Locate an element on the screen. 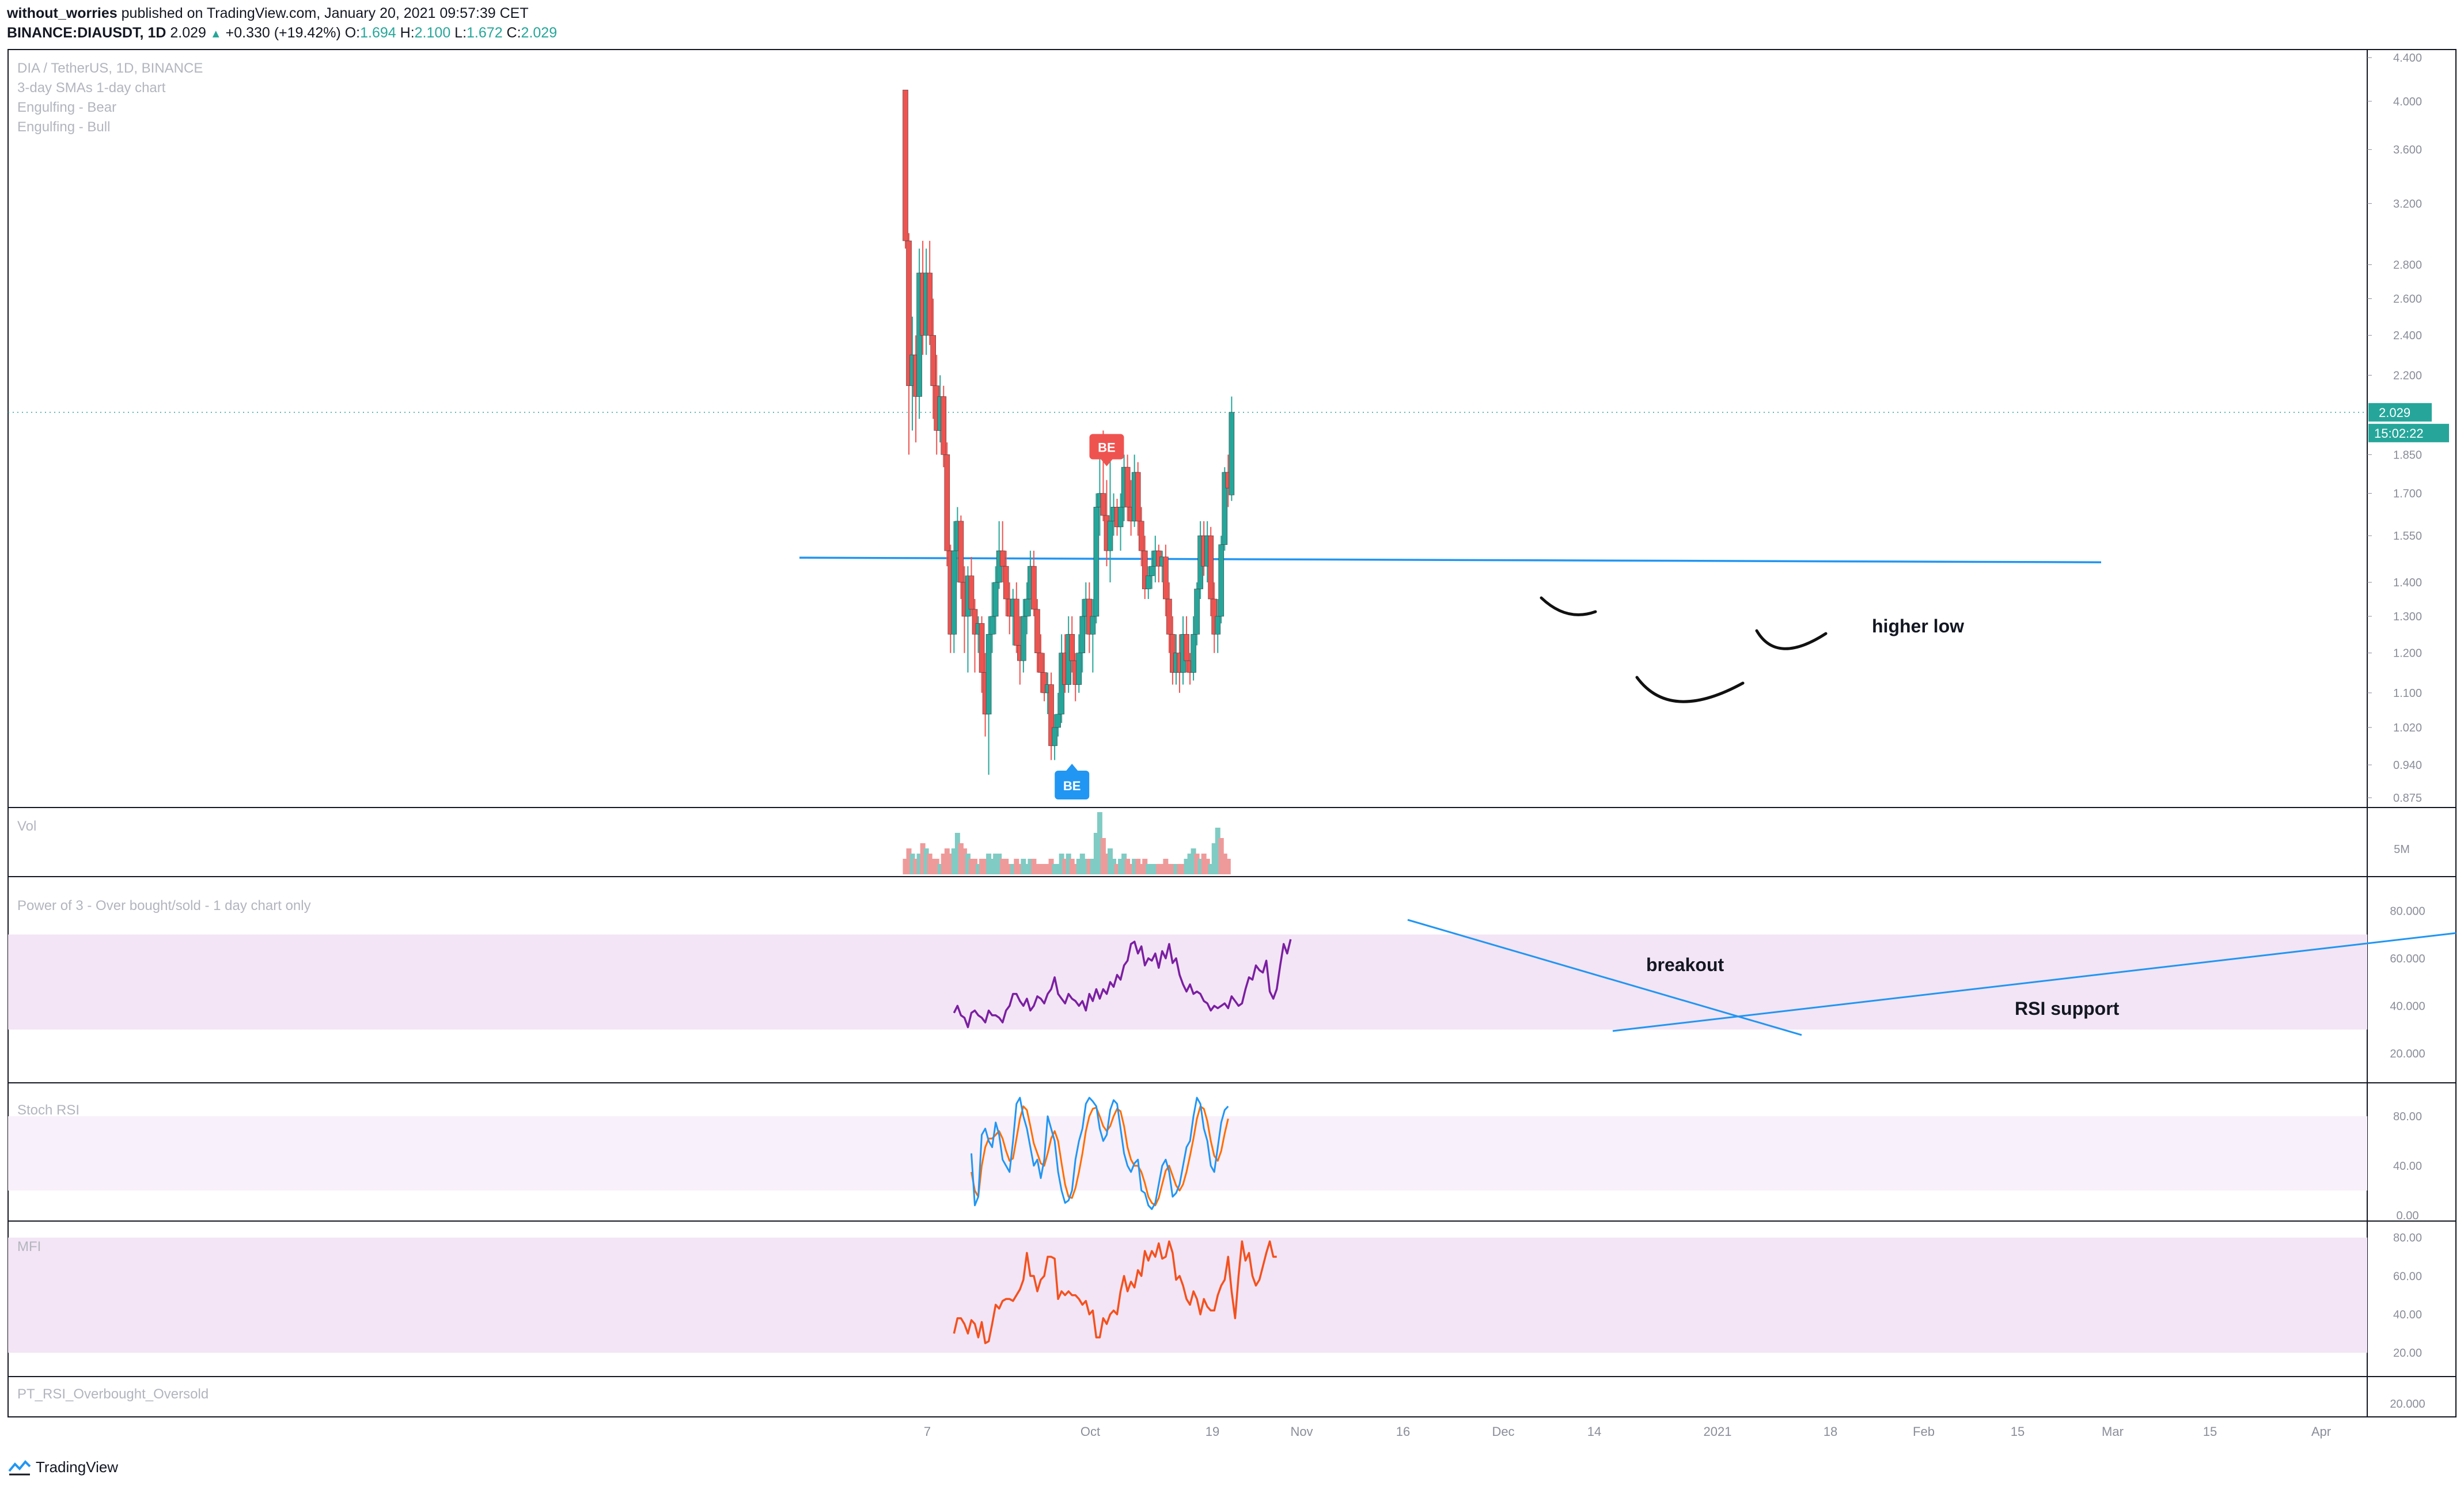 The height and width of the screenshot is (1486, 2464). bear-marker-box is located at coordinates (1106, 447).